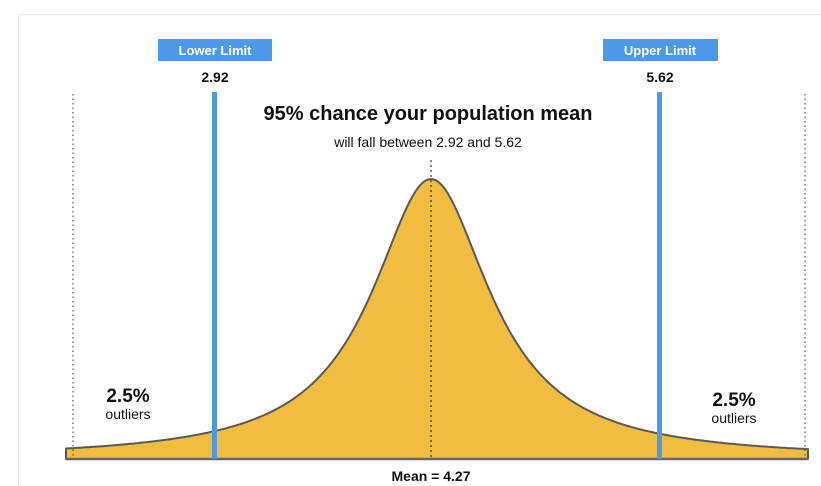  Describe the element at coordinates (733, 400) in the screenshot. I see `right-tail-percent: 2.5%` at that location.